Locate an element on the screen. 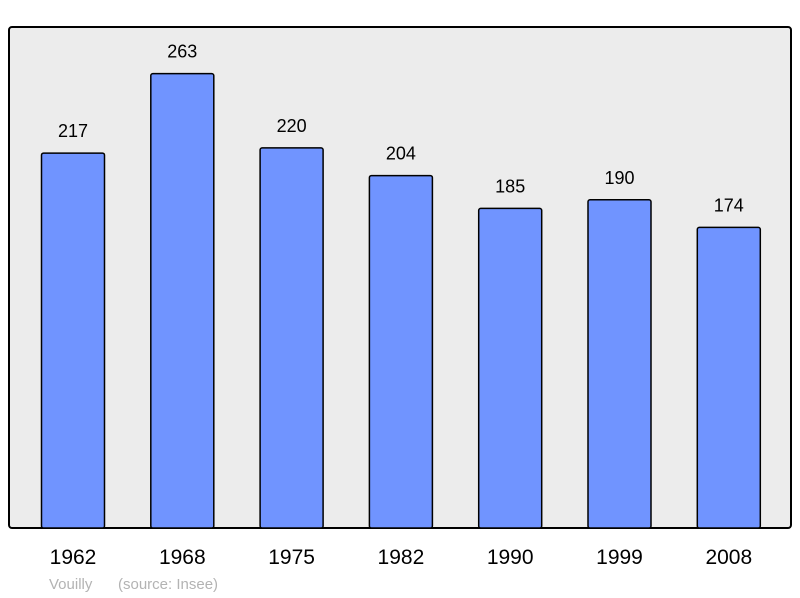 The width and height of the screenshot is (800, 598). bar-1999 is located at coordinates (619, 364).